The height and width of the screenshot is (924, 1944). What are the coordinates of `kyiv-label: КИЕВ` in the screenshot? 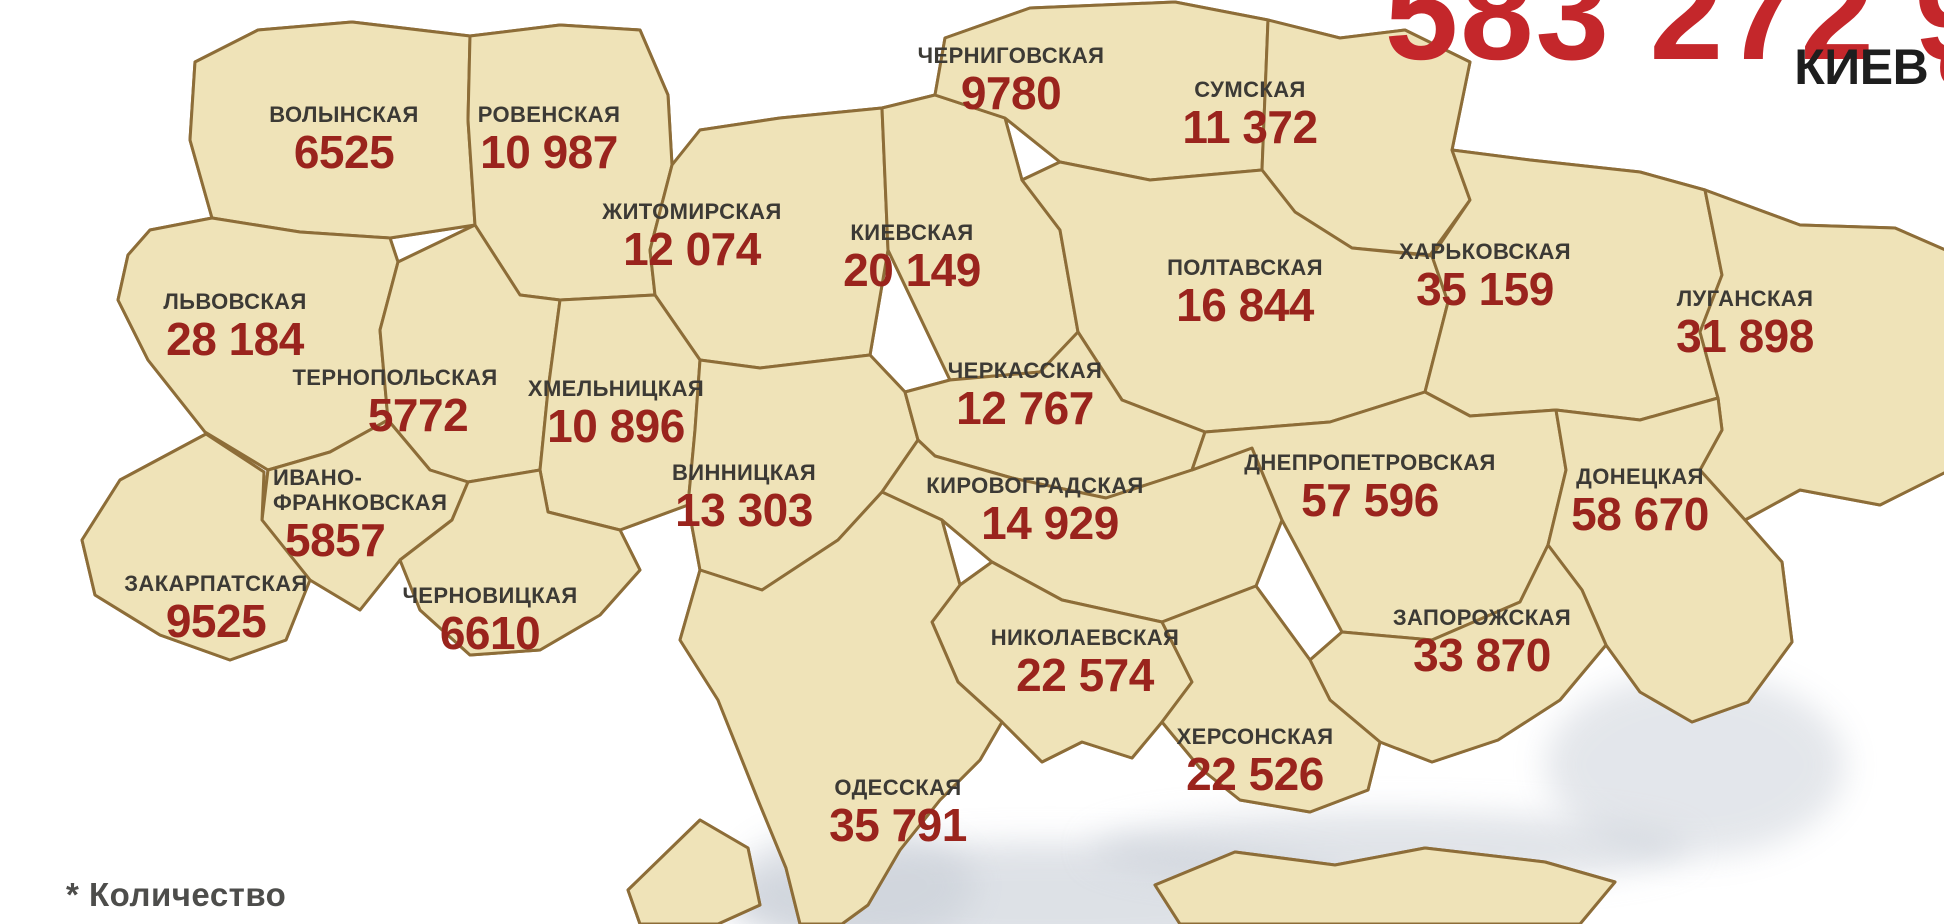 It's located at (1861, 67).